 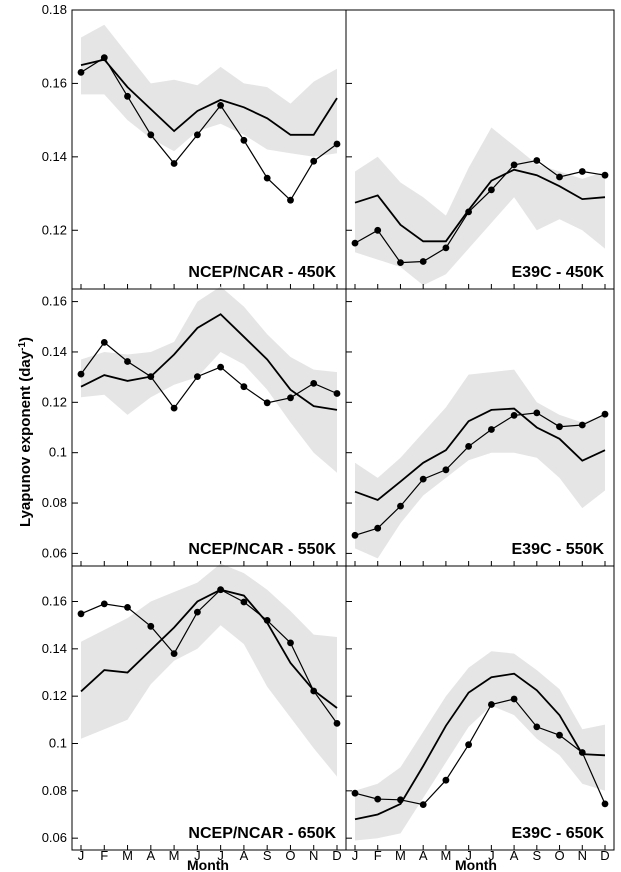 I want to click on x-tick-label: N, so click(x=313, y=855).